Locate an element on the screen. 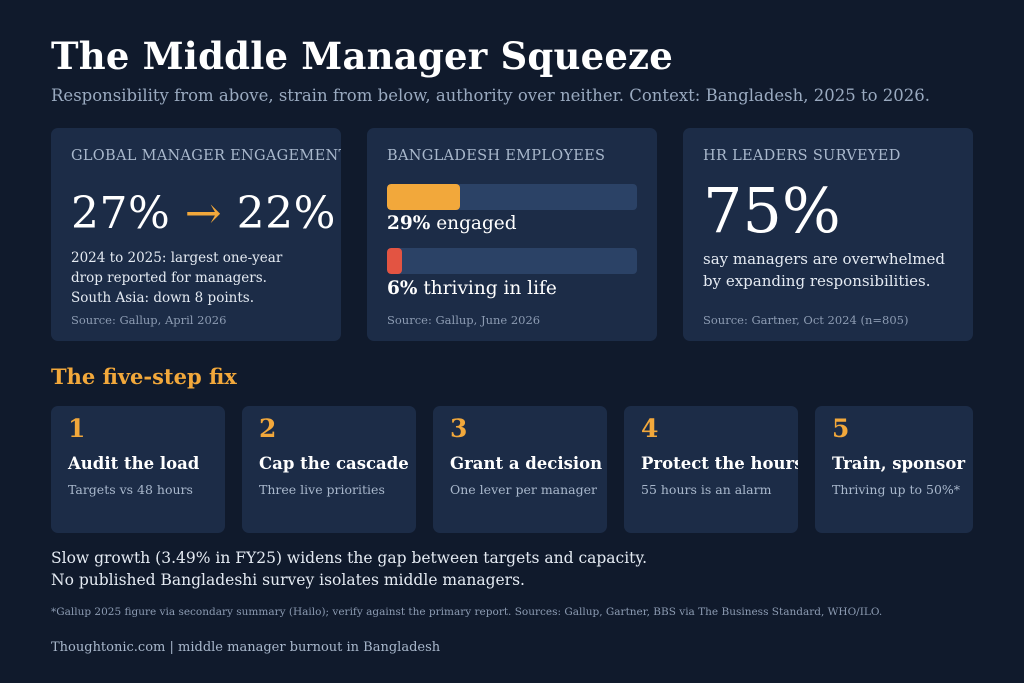 This screenshot has height=683, width=1024. engaged-bar-fill is located at coordinates (423, 197).